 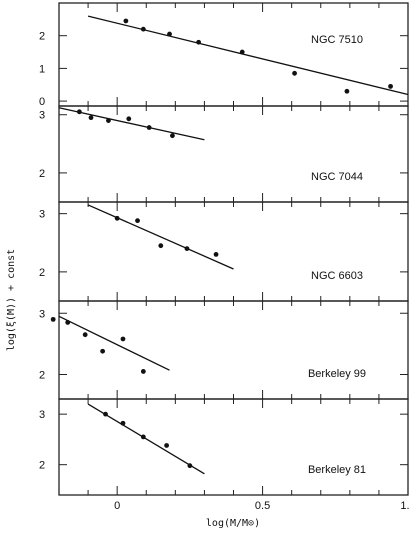 I want to click on y-axis-title: log(ξ(M)) + const, so click(x=11, y=300).